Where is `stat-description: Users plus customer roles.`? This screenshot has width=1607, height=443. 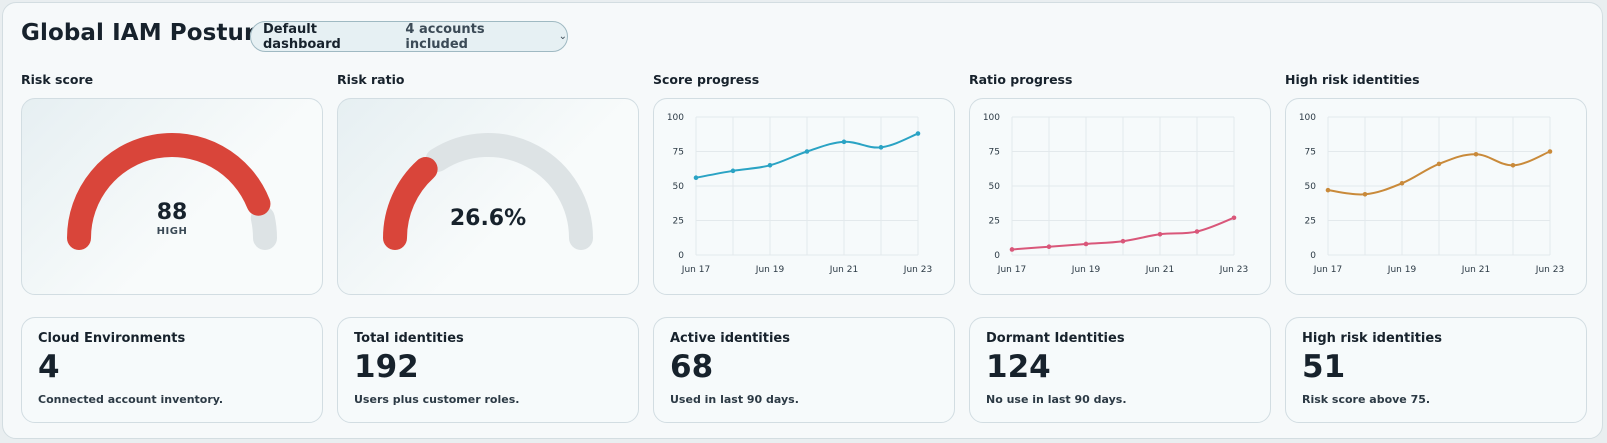 stat-description: Users plus customer roles. is located at coordinates (437, 399).